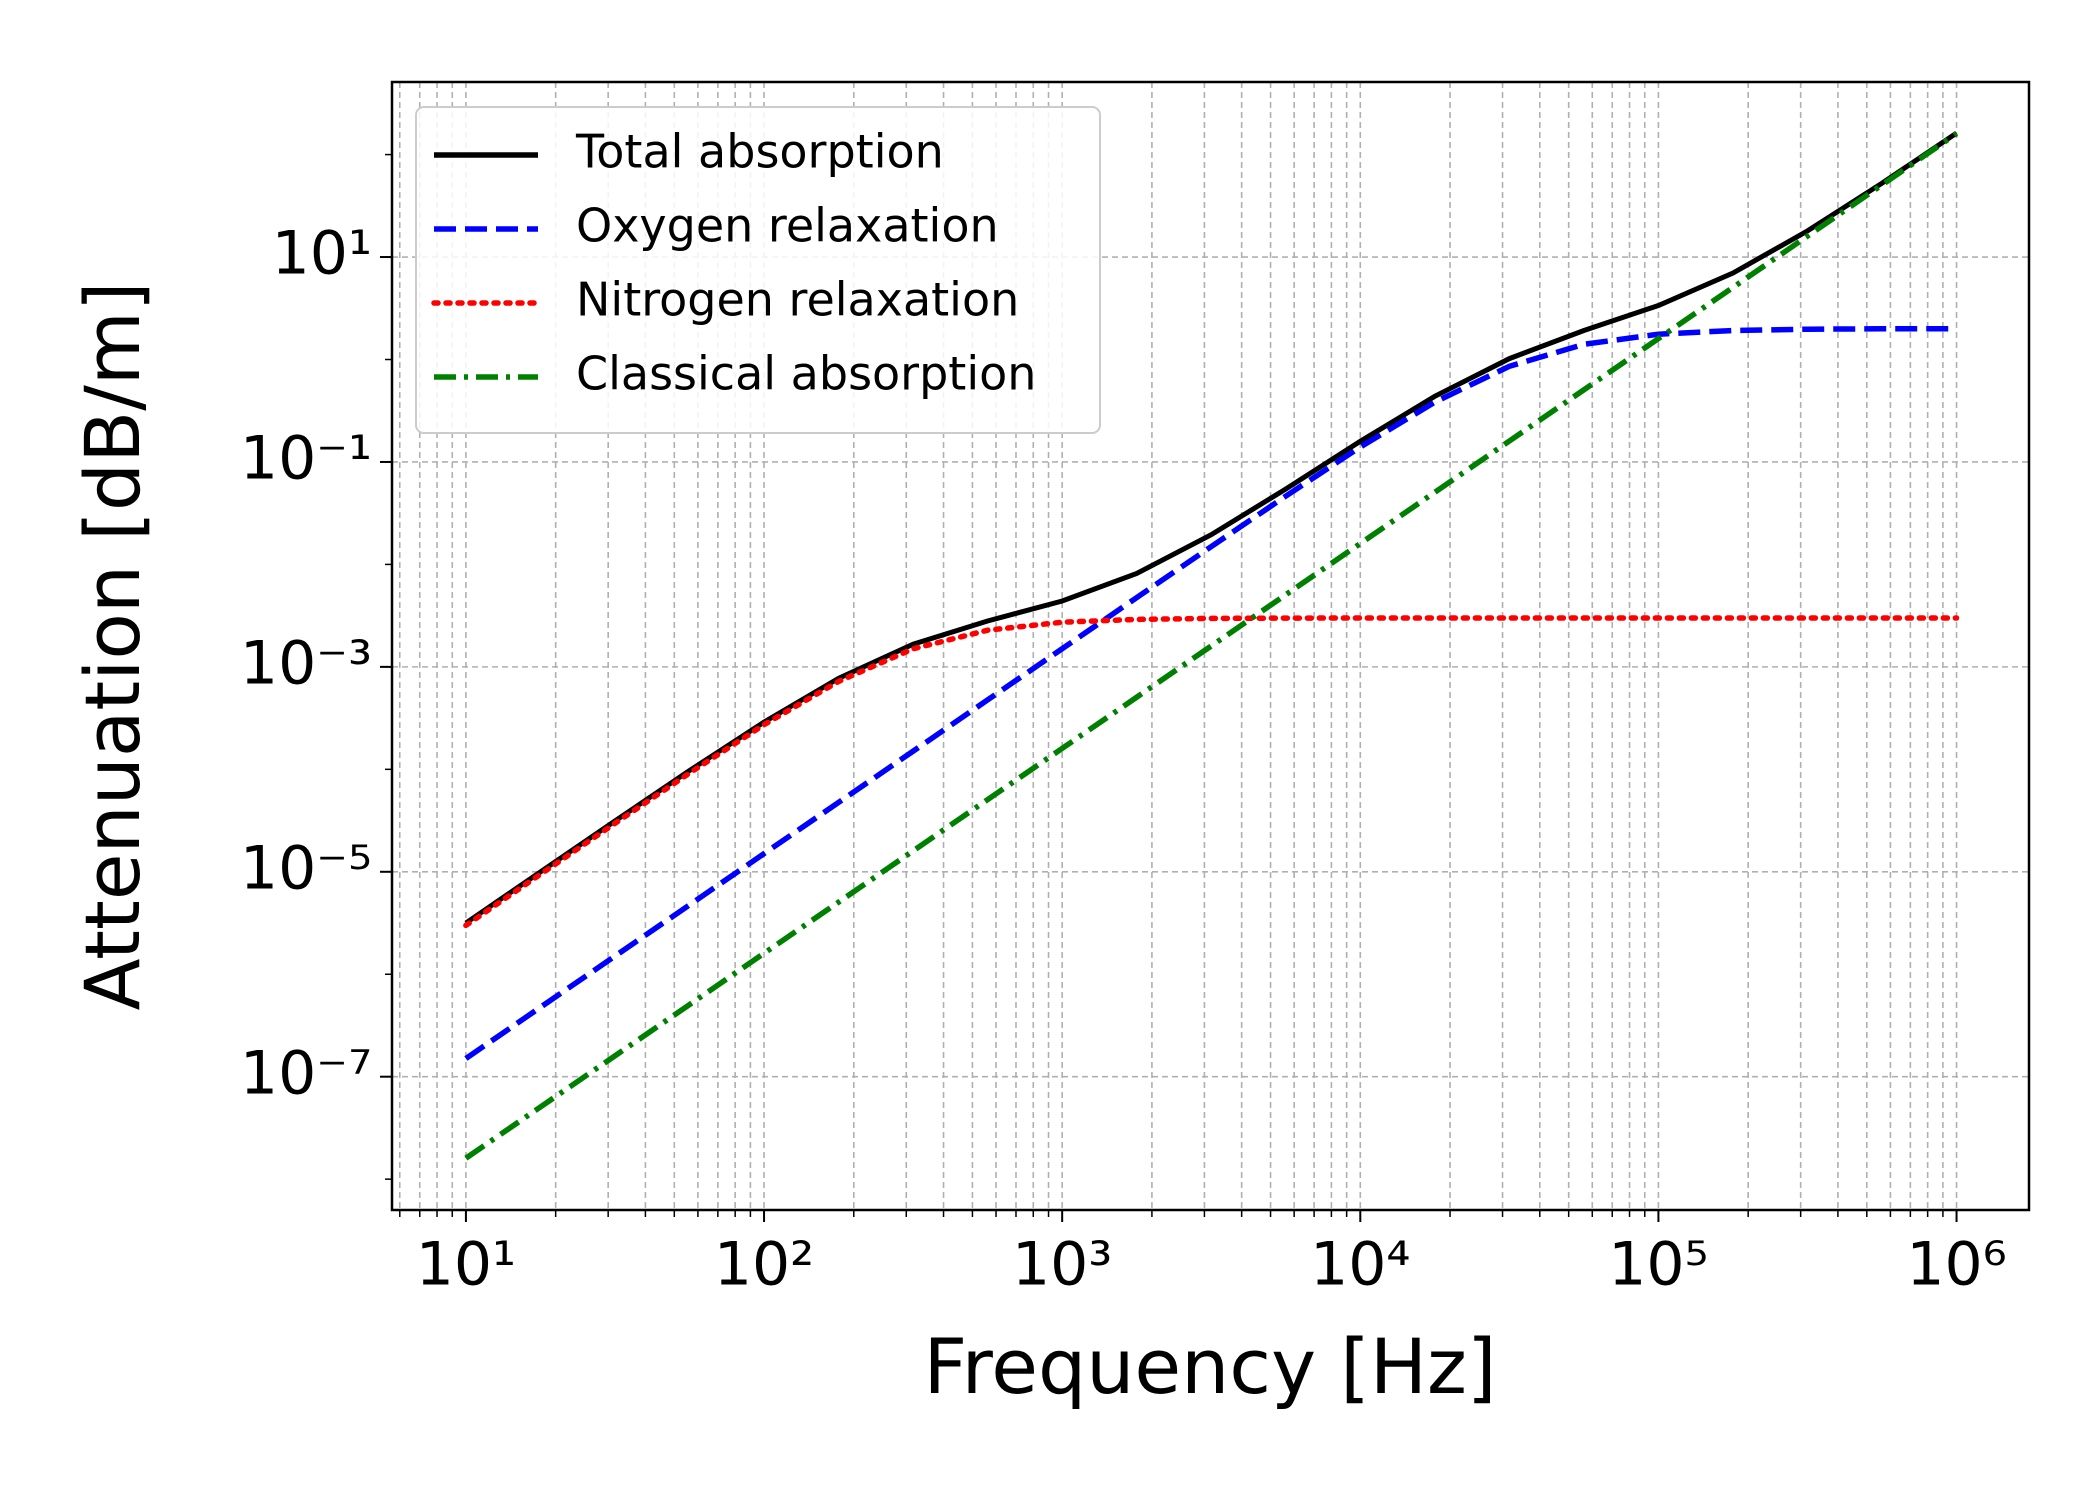 This screenshot has height=1500, width=2100. I want to click on legend-label: Classical absorption, so click(806, 374).